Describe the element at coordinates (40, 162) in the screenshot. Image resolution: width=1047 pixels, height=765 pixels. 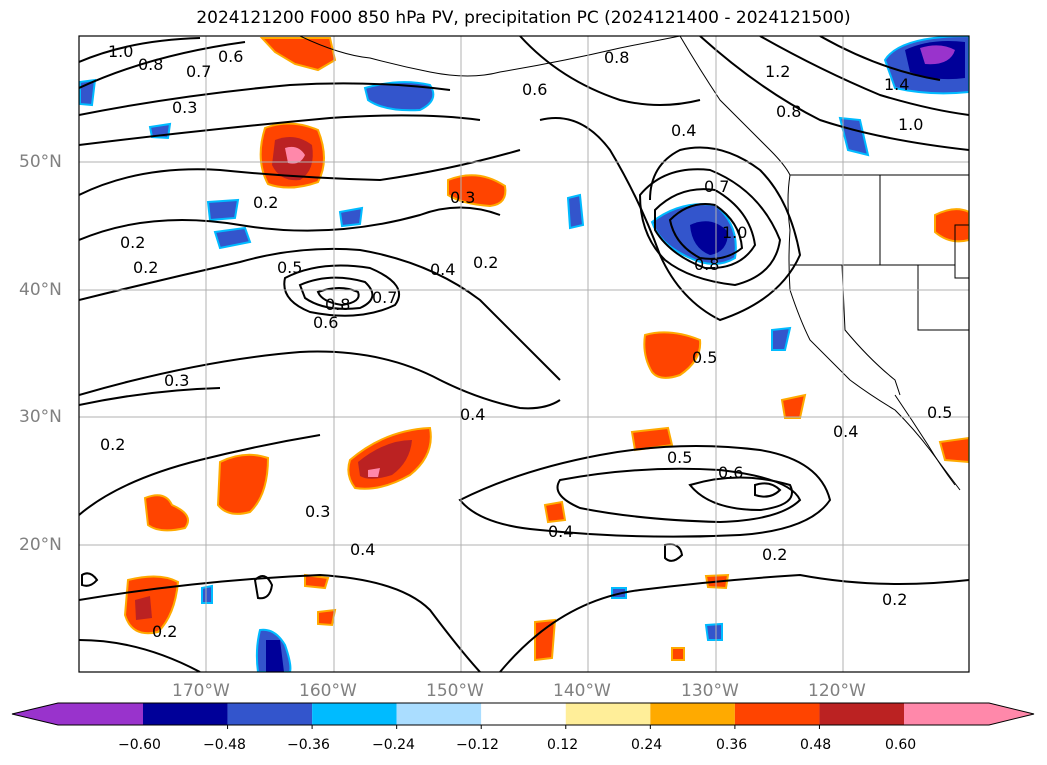
I see `lat-label: 50°N` at that location.